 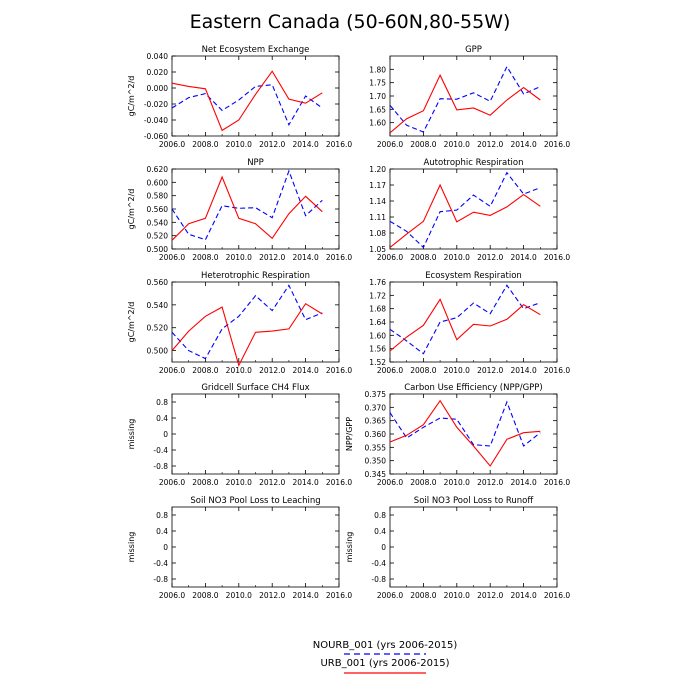 I want to click on y-tick-label: 1.08, so click(x=377, y=233).